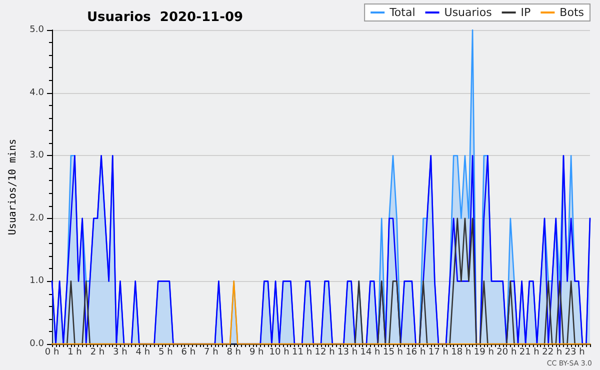 This screenshot has height=370, width=600. I want to click on x-tick-label: 15 h, so click(392, 353).